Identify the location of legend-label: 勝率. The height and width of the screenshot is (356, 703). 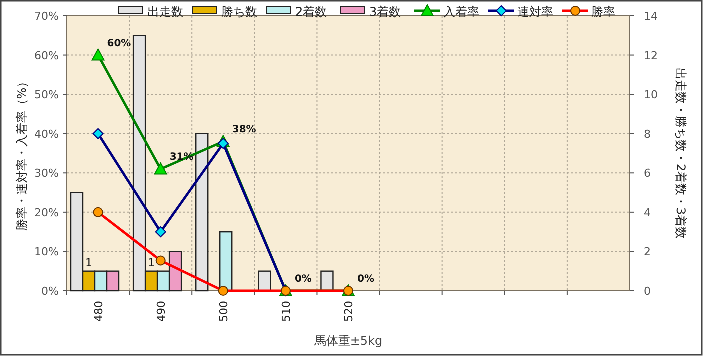
(604, 12).